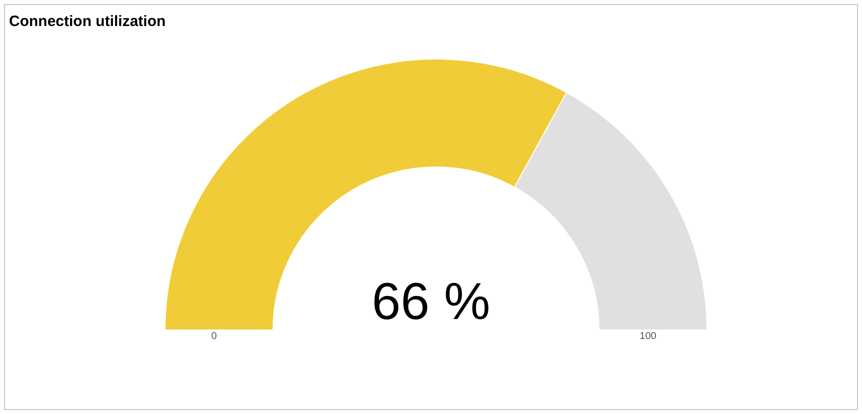 This screenshot has width=862, height=414. I want to click on text: 100, so click(648, 336).